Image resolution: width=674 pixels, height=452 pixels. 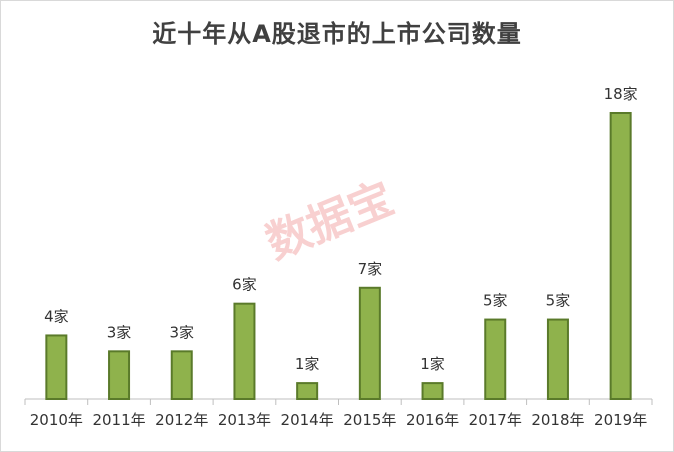 What do you see at coordinates (307, 420) in the screenshot?
I see `x-tick-label: 2014年` at bounding box center [307, 420].